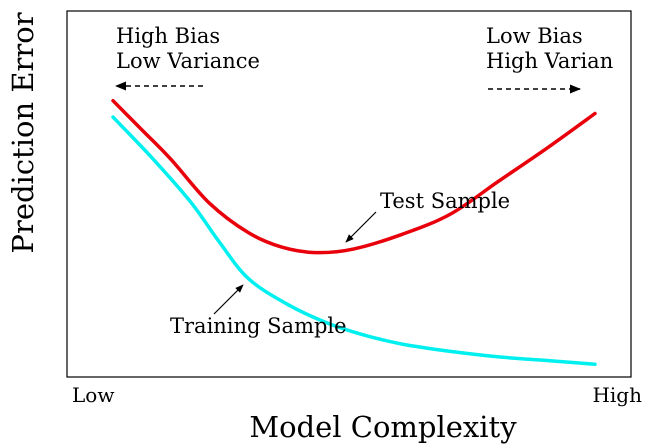  What do you see at coordinates (534, 36) in the screenshot?
I see `annotation-low-bias: Low Bias` at bounding box center [534, 36].